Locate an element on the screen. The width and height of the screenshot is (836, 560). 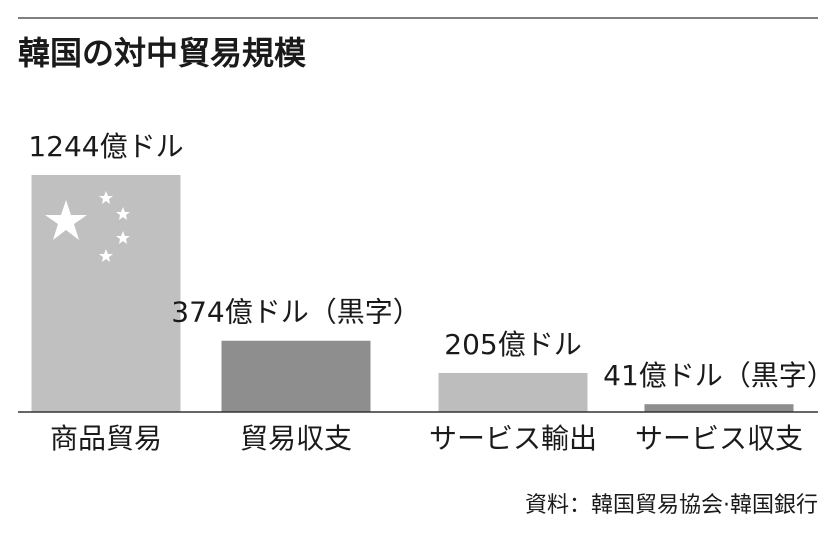
value-label: 205億ドル is located at coordinates (512, 344).